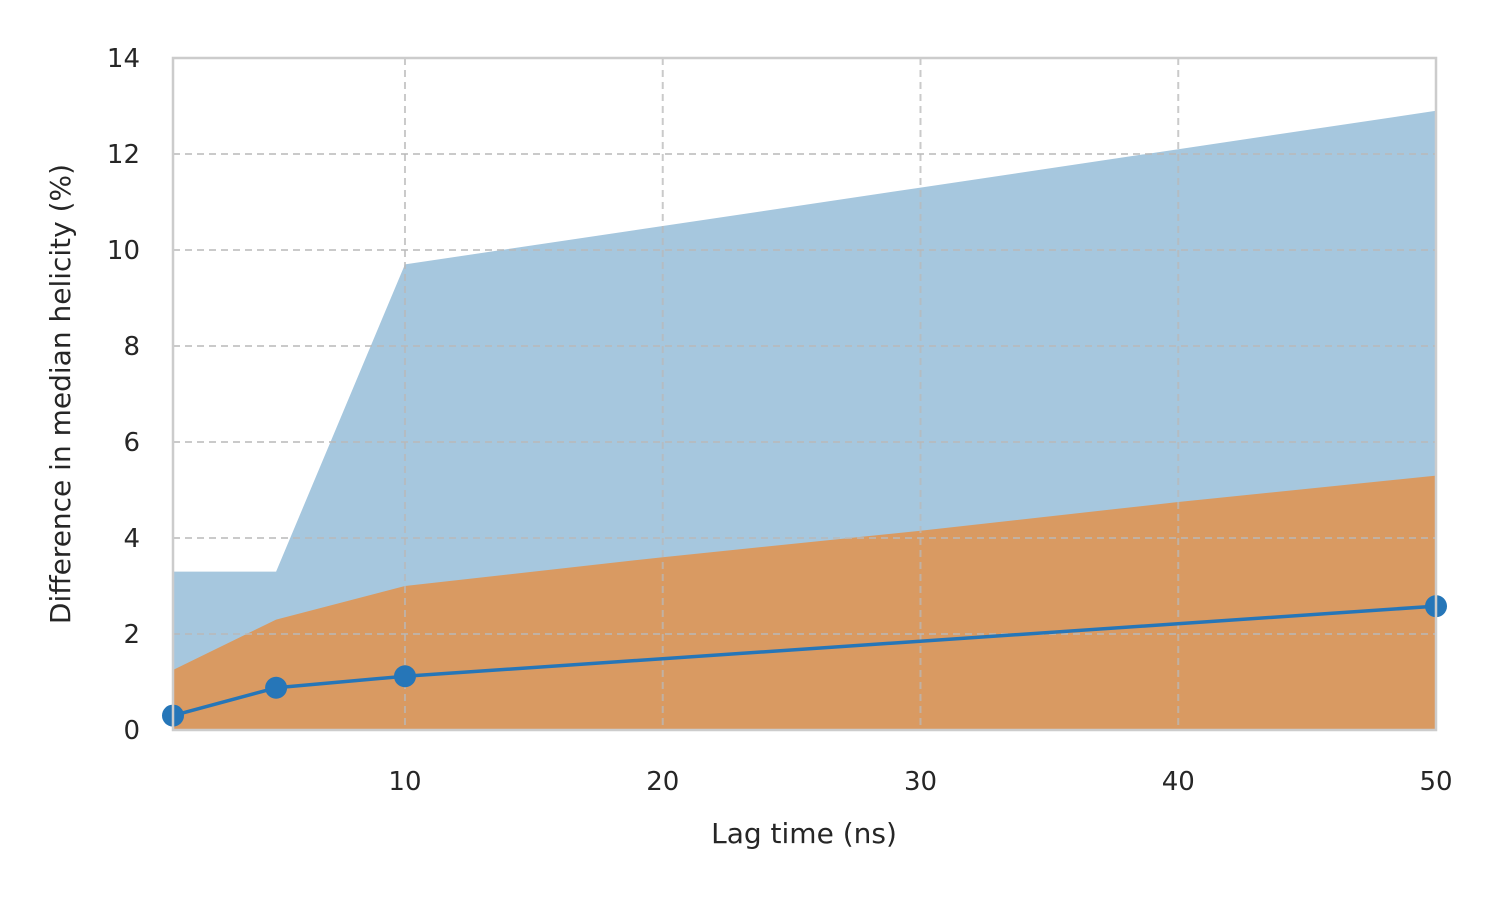 This screenshot has height=900, width=1500. What do you see at coordinates (404, 782) in the screenshot?
I see `x-tick-label: 10` at bounding box center [404, 782].